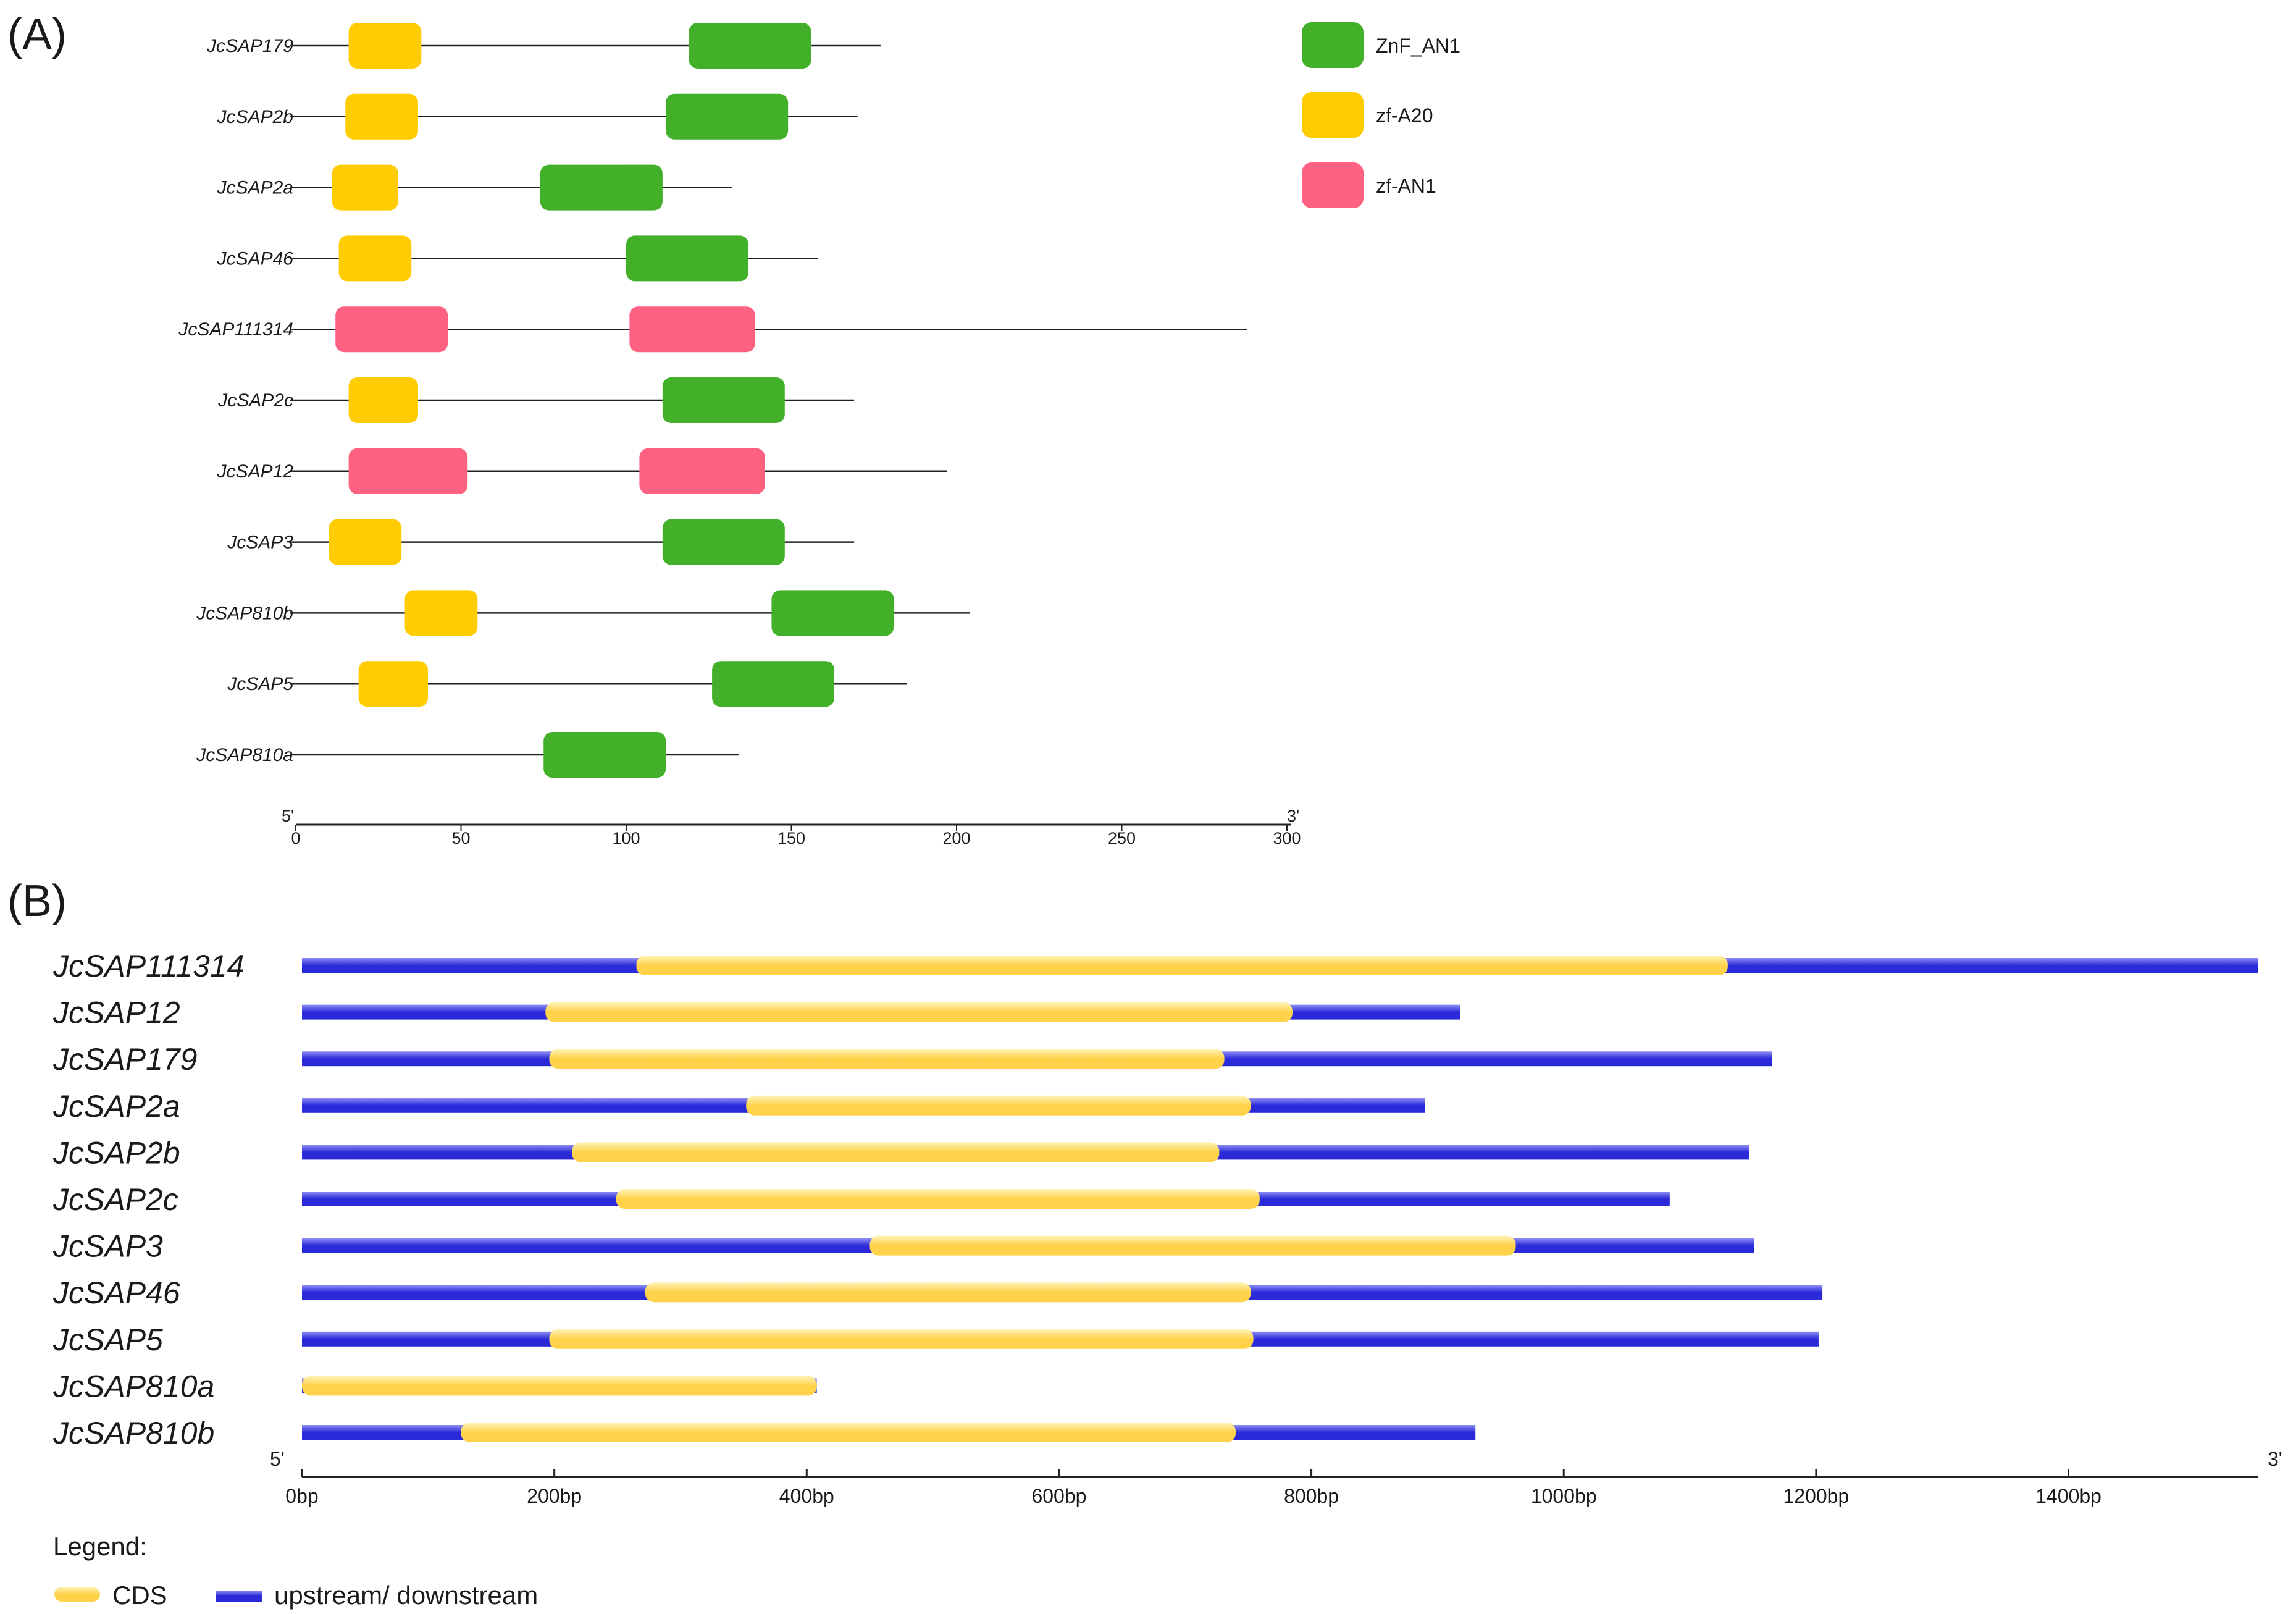  What do you see at coordinates (538, 116) in the screenshot?
I see `protein-row: JcSAP2b` at bounding box center [538, 116].